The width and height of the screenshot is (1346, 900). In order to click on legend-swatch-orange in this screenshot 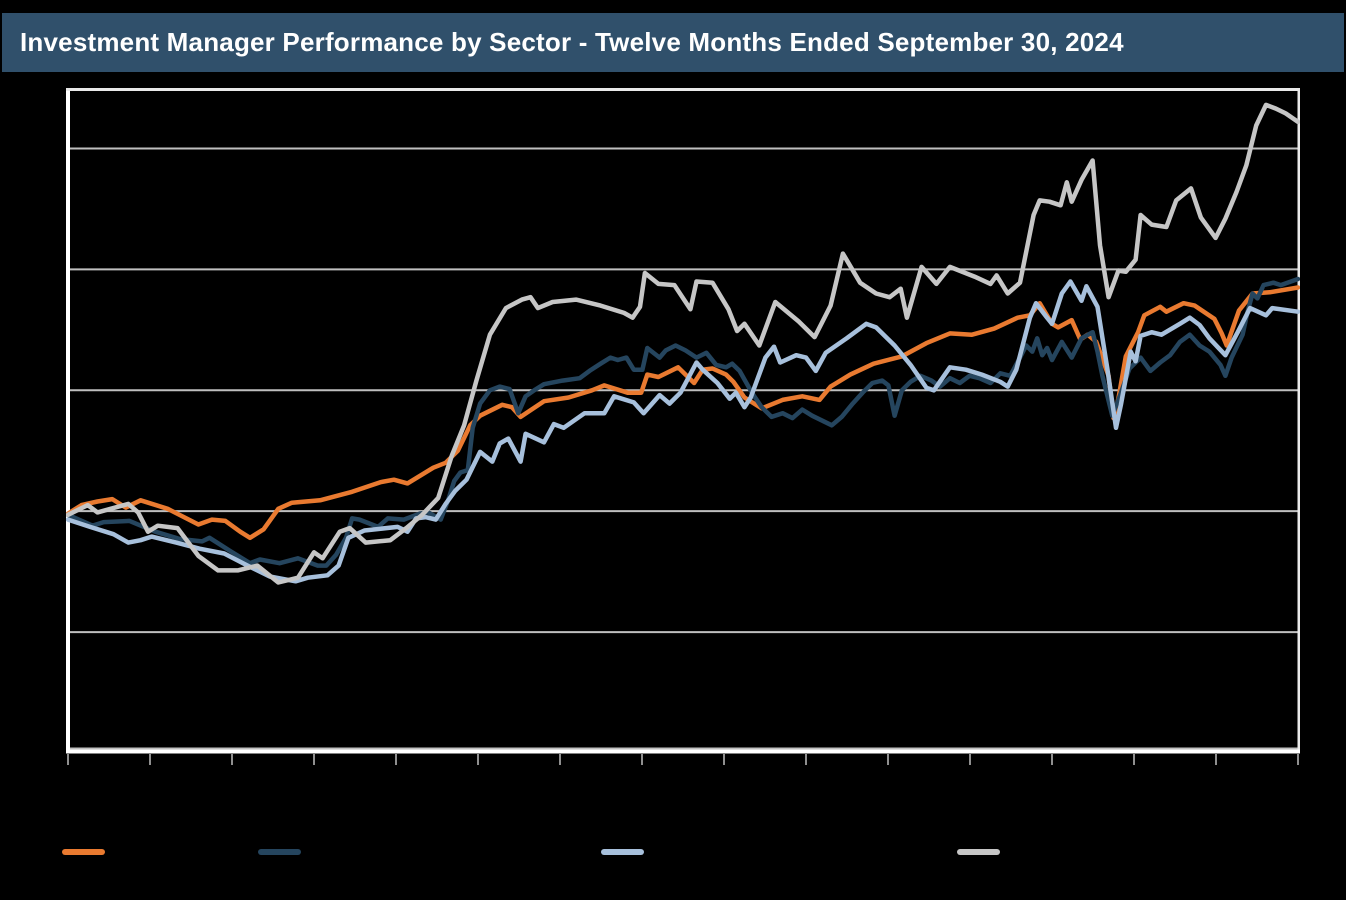, I will do `click(83, 852)`.